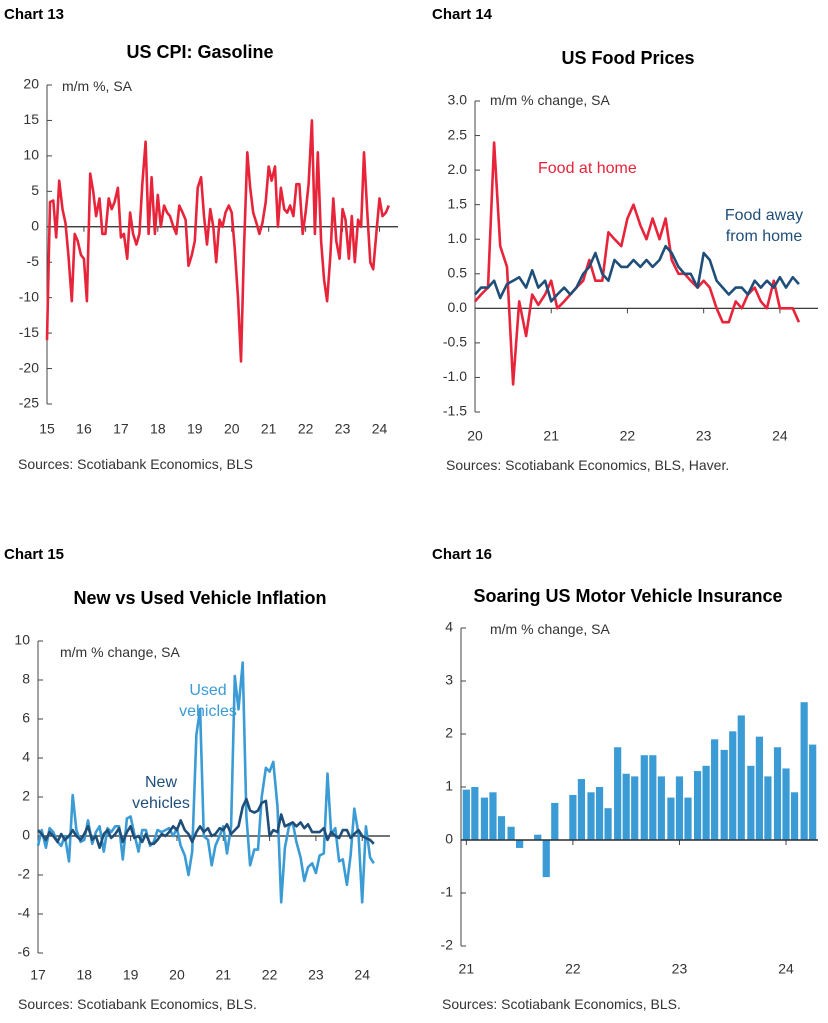  What do you see at coordinates (587, 168) in the screenshot?
I see `series-label: Food at home` at bounding box center [587, 168].